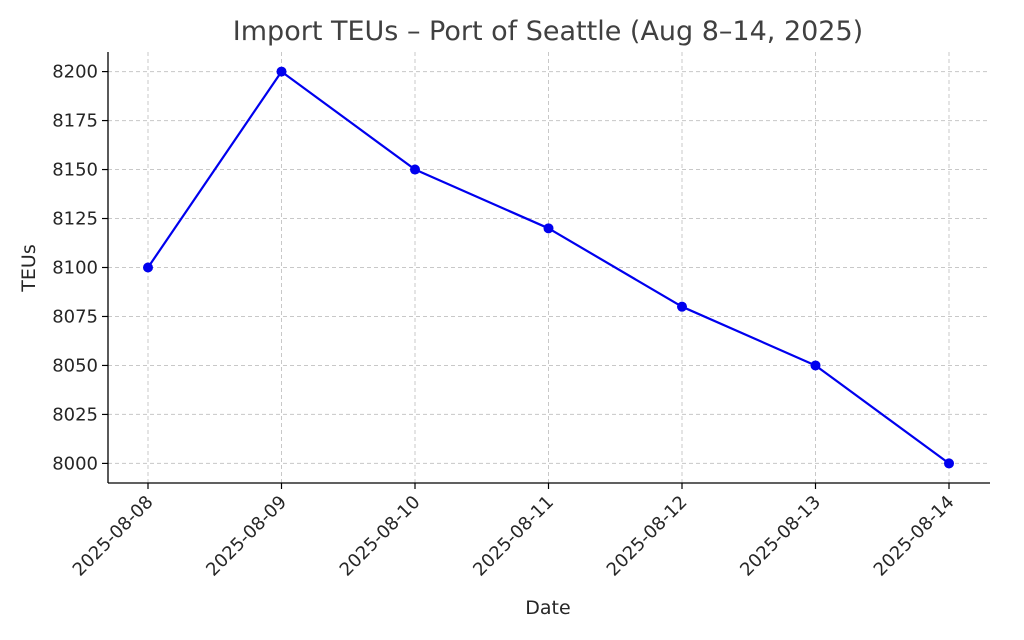  I want to click on y-tick-label: 8025, so click(75, 414).